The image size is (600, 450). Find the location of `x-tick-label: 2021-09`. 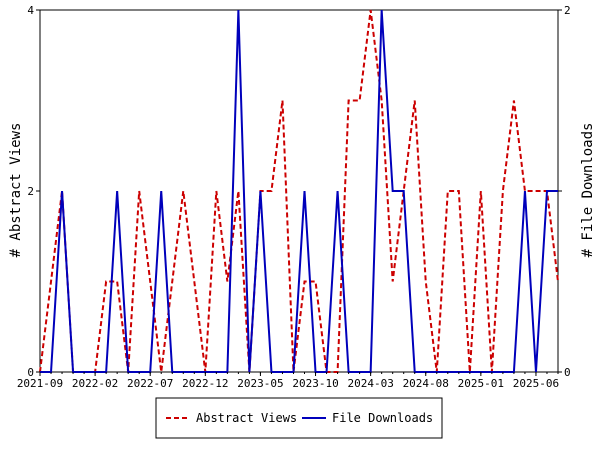

x-tick-label: 2021-09 is located at coordinates (40, 383).